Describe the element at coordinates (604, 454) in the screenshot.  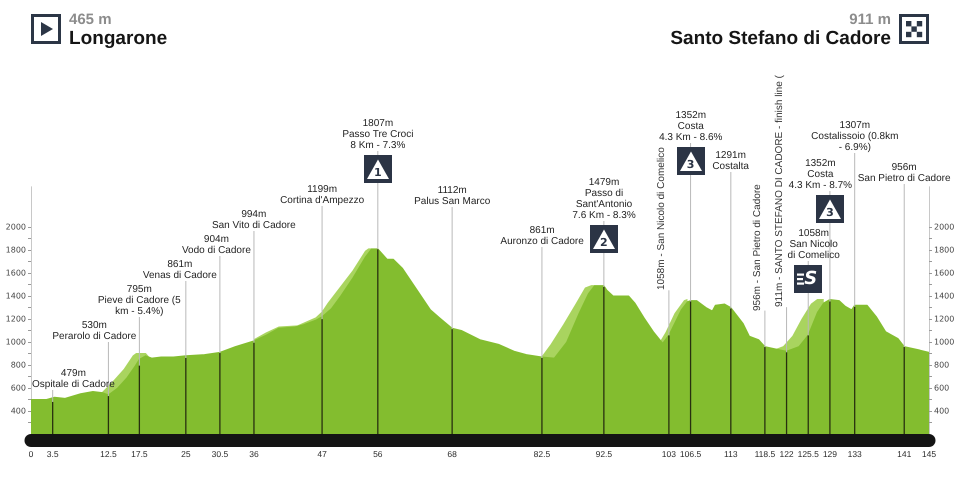
I see `x-tick-label: 92.5` at that location.